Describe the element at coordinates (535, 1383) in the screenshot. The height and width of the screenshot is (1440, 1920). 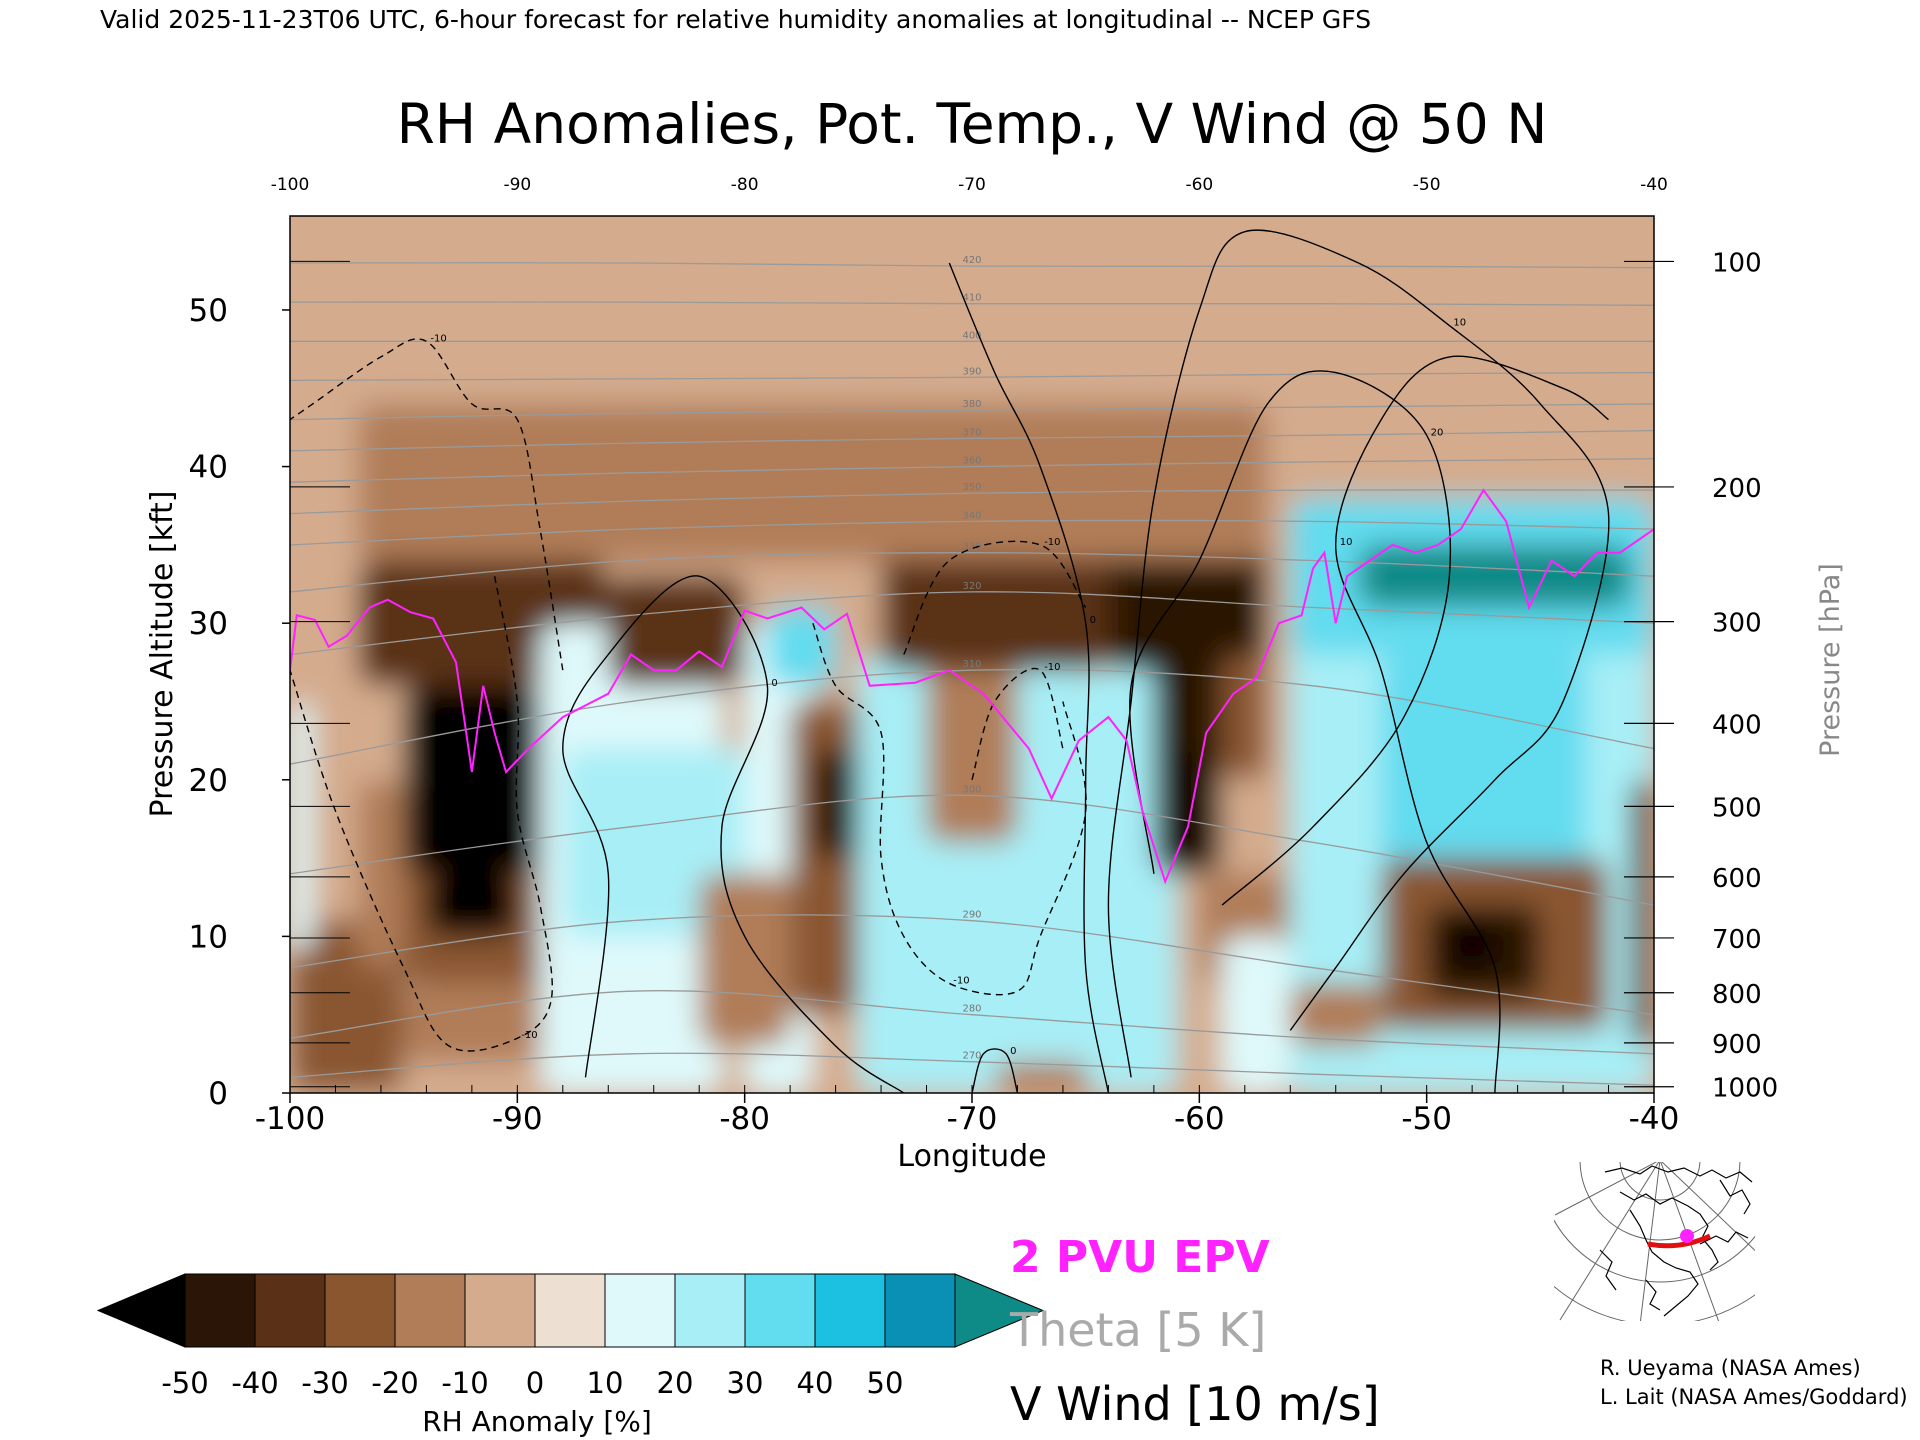
I see `colorbar-tick-label: 0` at that location.